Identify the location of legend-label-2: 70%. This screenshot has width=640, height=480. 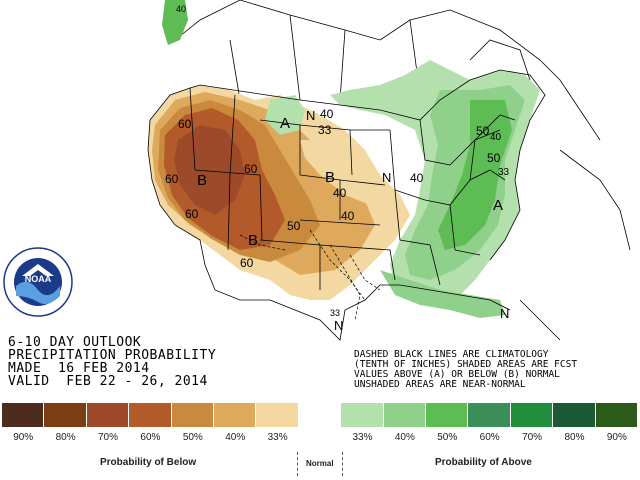
(108, 437).